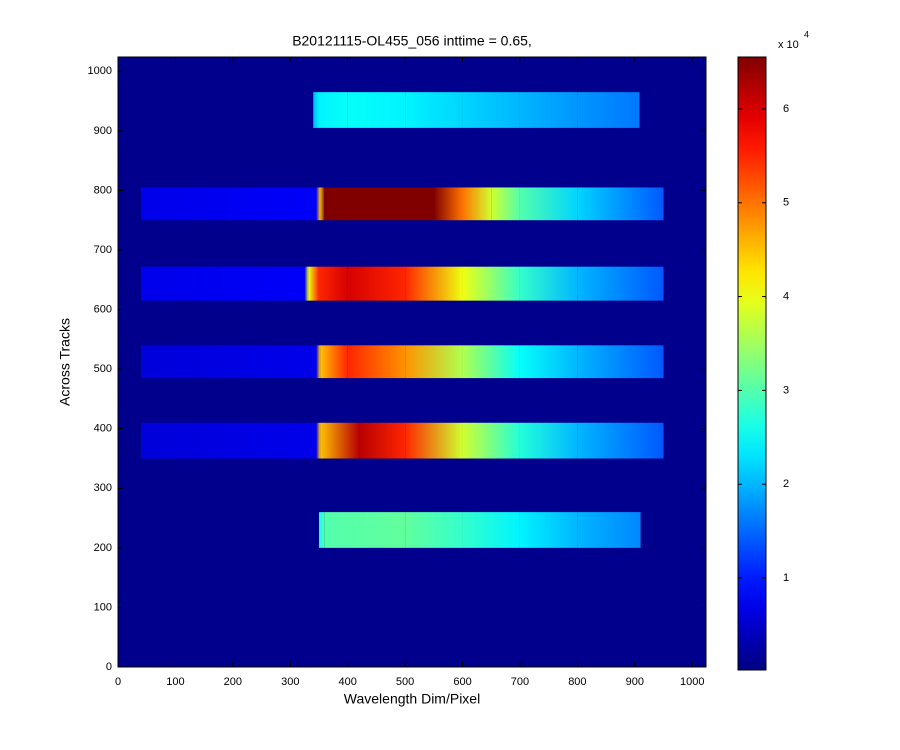 Image resolution: width=900 pixels, height=750 pixels. What do you see at coordinates (290, 682) in the screenshot?
I see `x-tick-label: 300` at bounding box center [290, 682].